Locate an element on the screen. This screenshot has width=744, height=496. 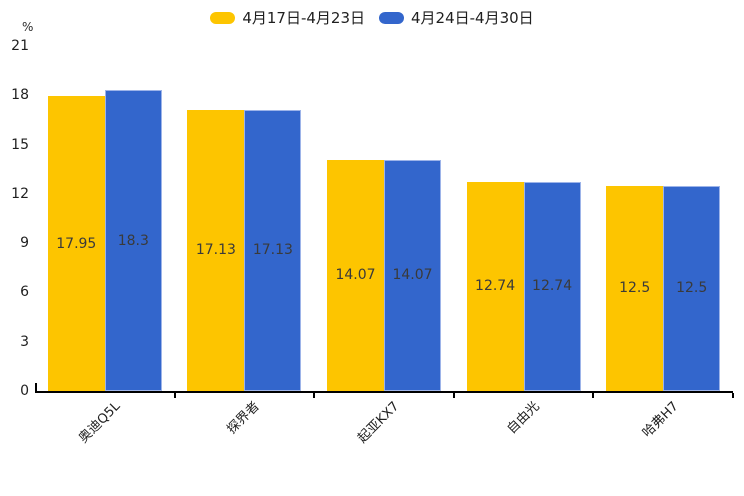
x-axis-category-label: 探界者 is located at coordinates (244, 418).